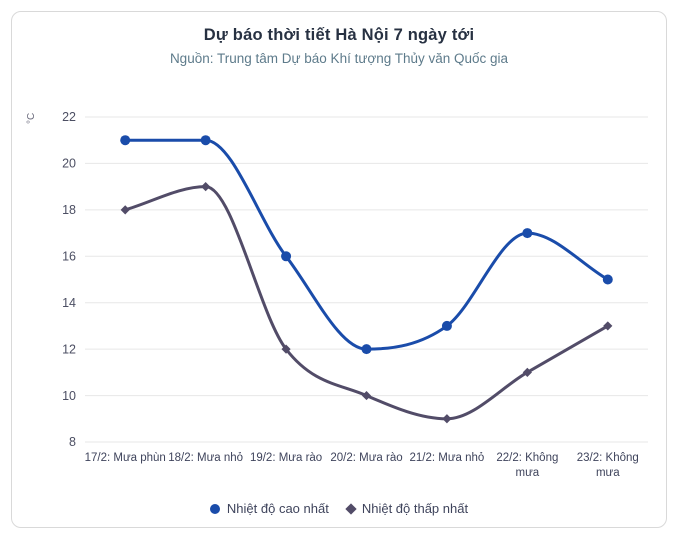  Describe the element at coordinates (69, 210) in the screenshot. I see `y-tick-label: 18` at that location.